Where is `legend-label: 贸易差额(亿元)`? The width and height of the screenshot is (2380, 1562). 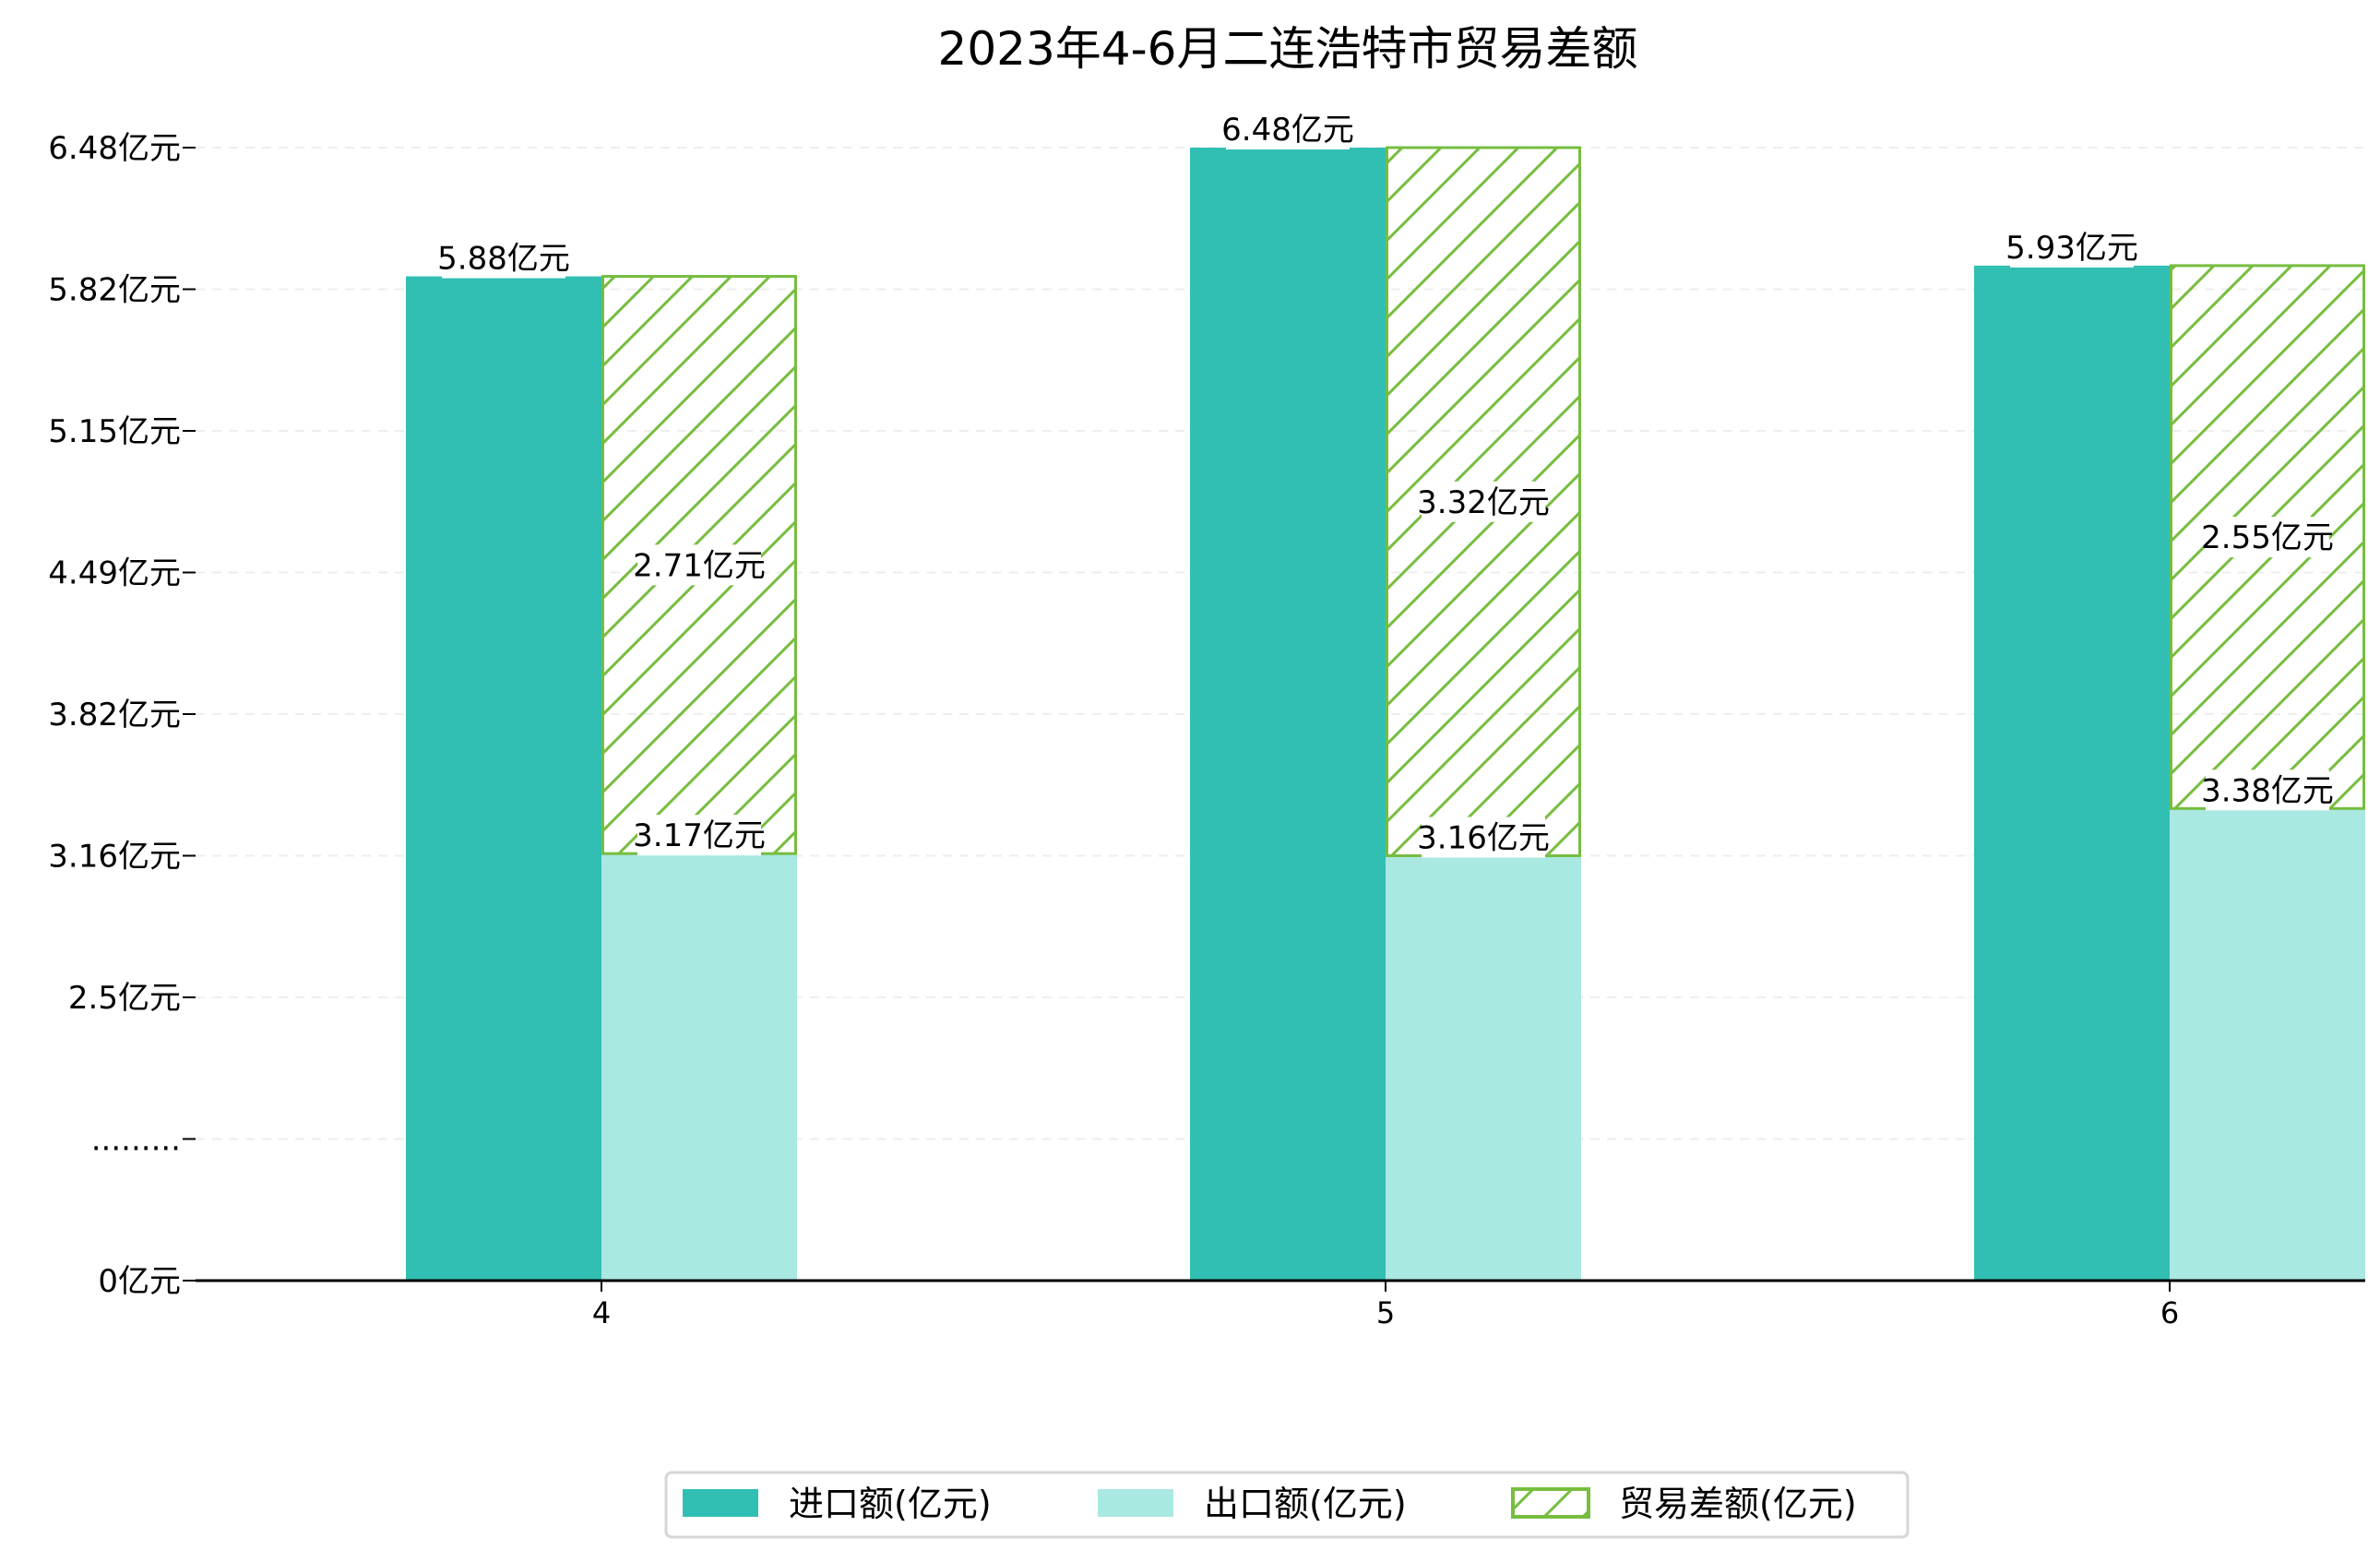
legend-label: 贸易差额(亿元) is located at coordinates (1738, 1504).